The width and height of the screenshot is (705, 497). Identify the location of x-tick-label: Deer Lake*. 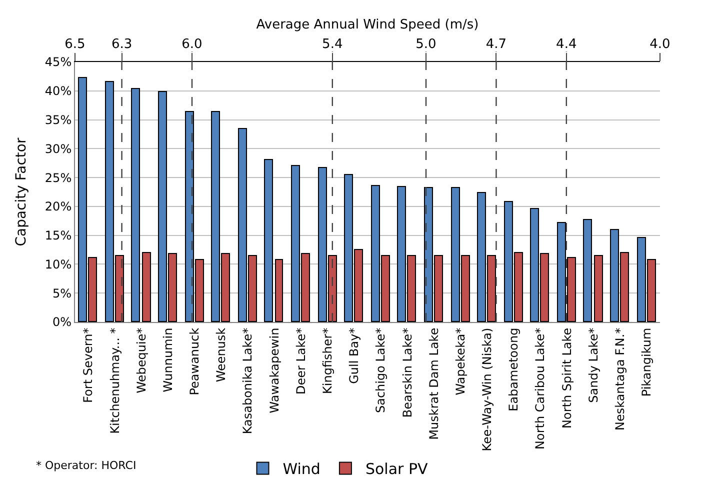
(301, 361).